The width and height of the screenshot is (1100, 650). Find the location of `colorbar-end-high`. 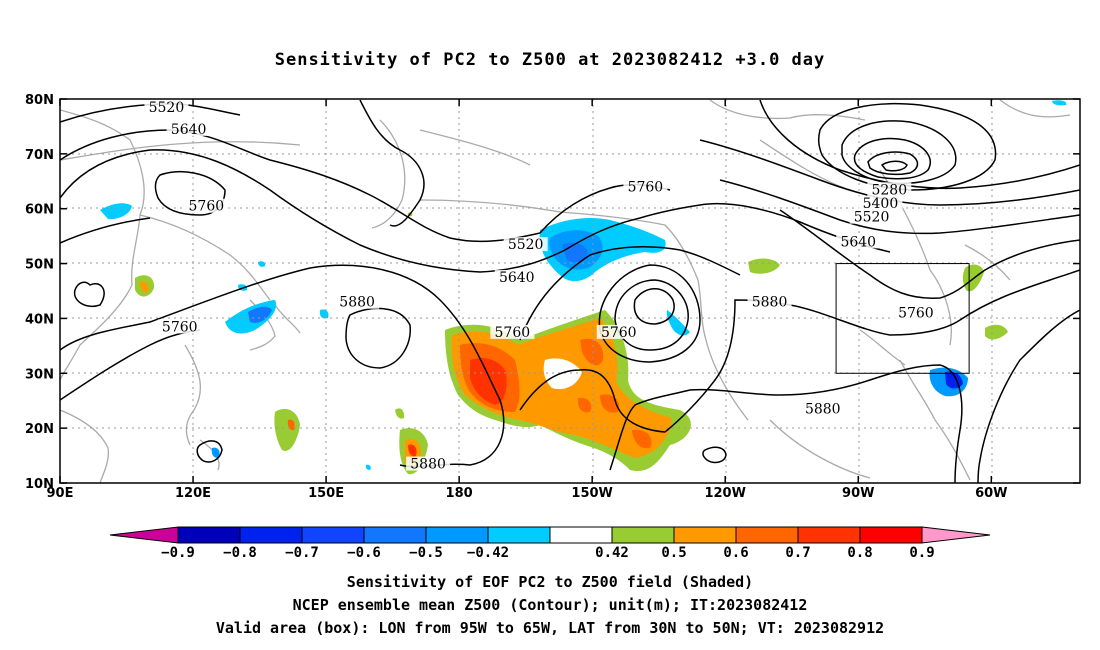

colorbar-end-high is located at coordinates (956, 535).